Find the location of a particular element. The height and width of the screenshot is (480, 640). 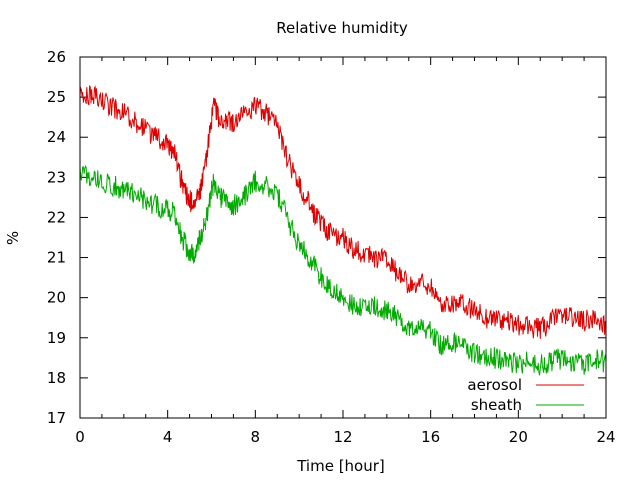

x-tick-label: 24 is located at coordinates (605, 437).